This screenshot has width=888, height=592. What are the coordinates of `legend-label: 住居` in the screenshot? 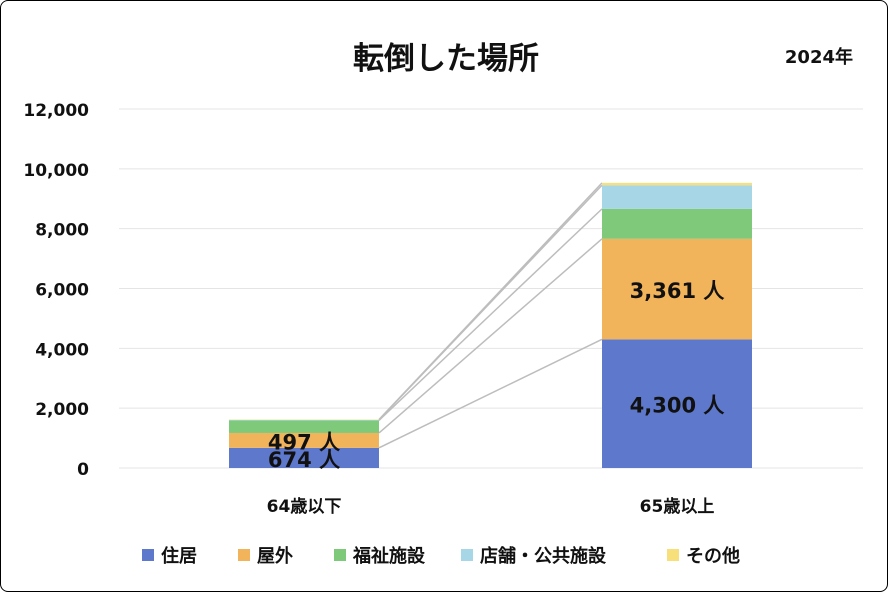 It's located at (179, 556).